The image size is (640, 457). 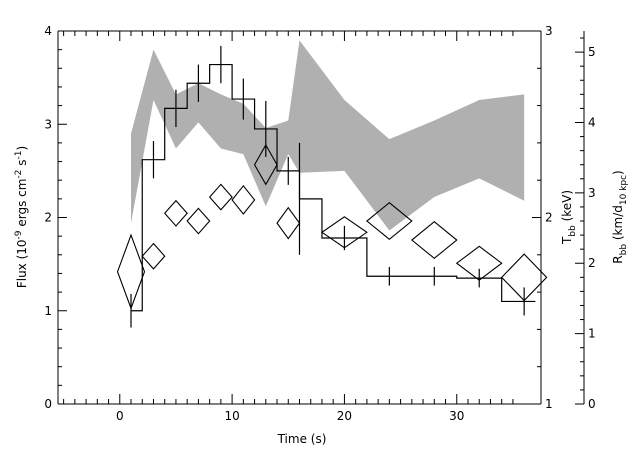 I want to click on flux-tick-label: 1, so click(x=48, y=311).